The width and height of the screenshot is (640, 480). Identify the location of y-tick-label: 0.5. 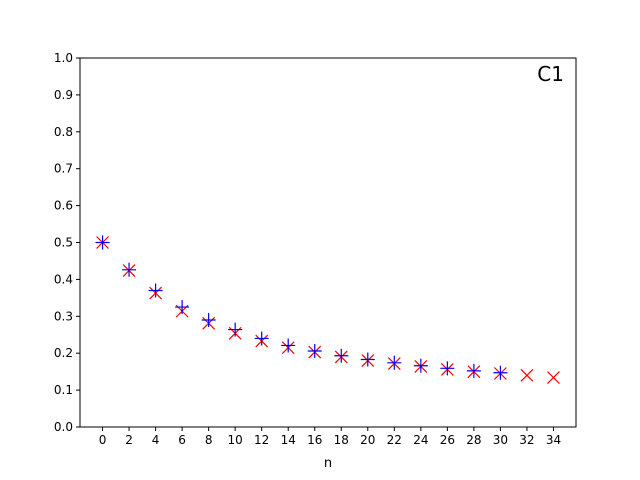
(63, 243).